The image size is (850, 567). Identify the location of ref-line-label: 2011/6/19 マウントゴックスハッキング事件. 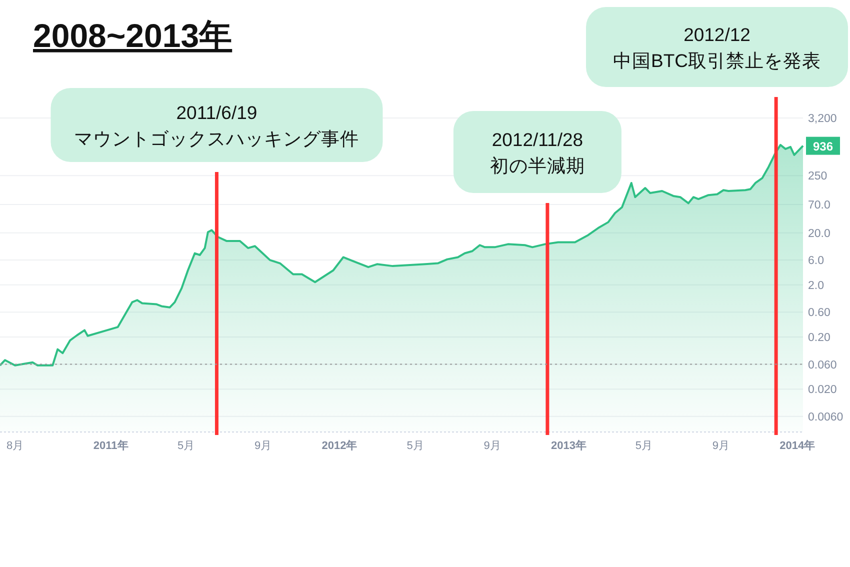
(217, 125).